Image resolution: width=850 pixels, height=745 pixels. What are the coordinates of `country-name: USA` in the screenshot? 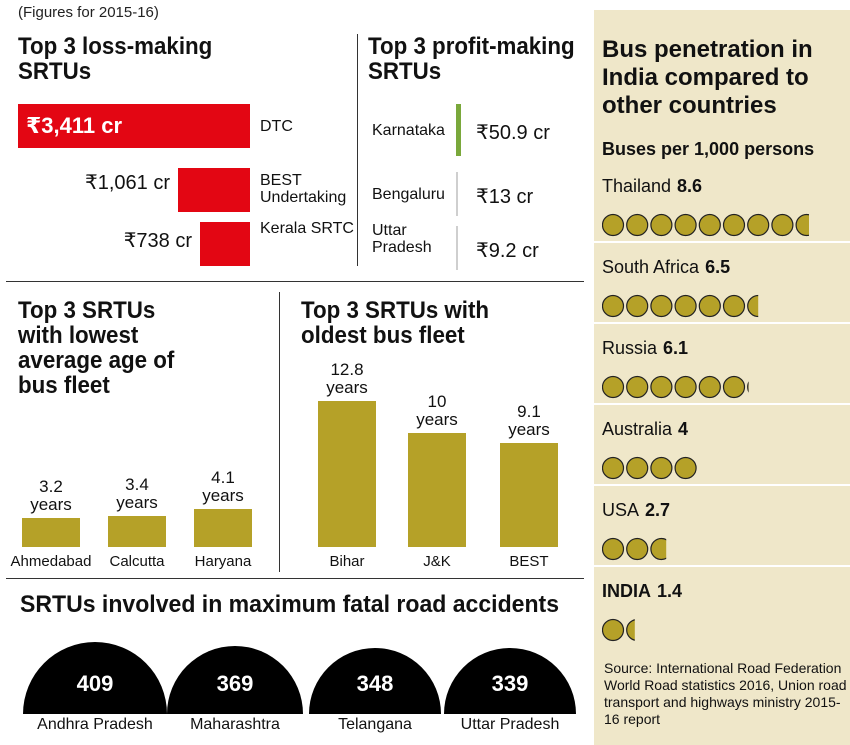 It's located at (621, 510).